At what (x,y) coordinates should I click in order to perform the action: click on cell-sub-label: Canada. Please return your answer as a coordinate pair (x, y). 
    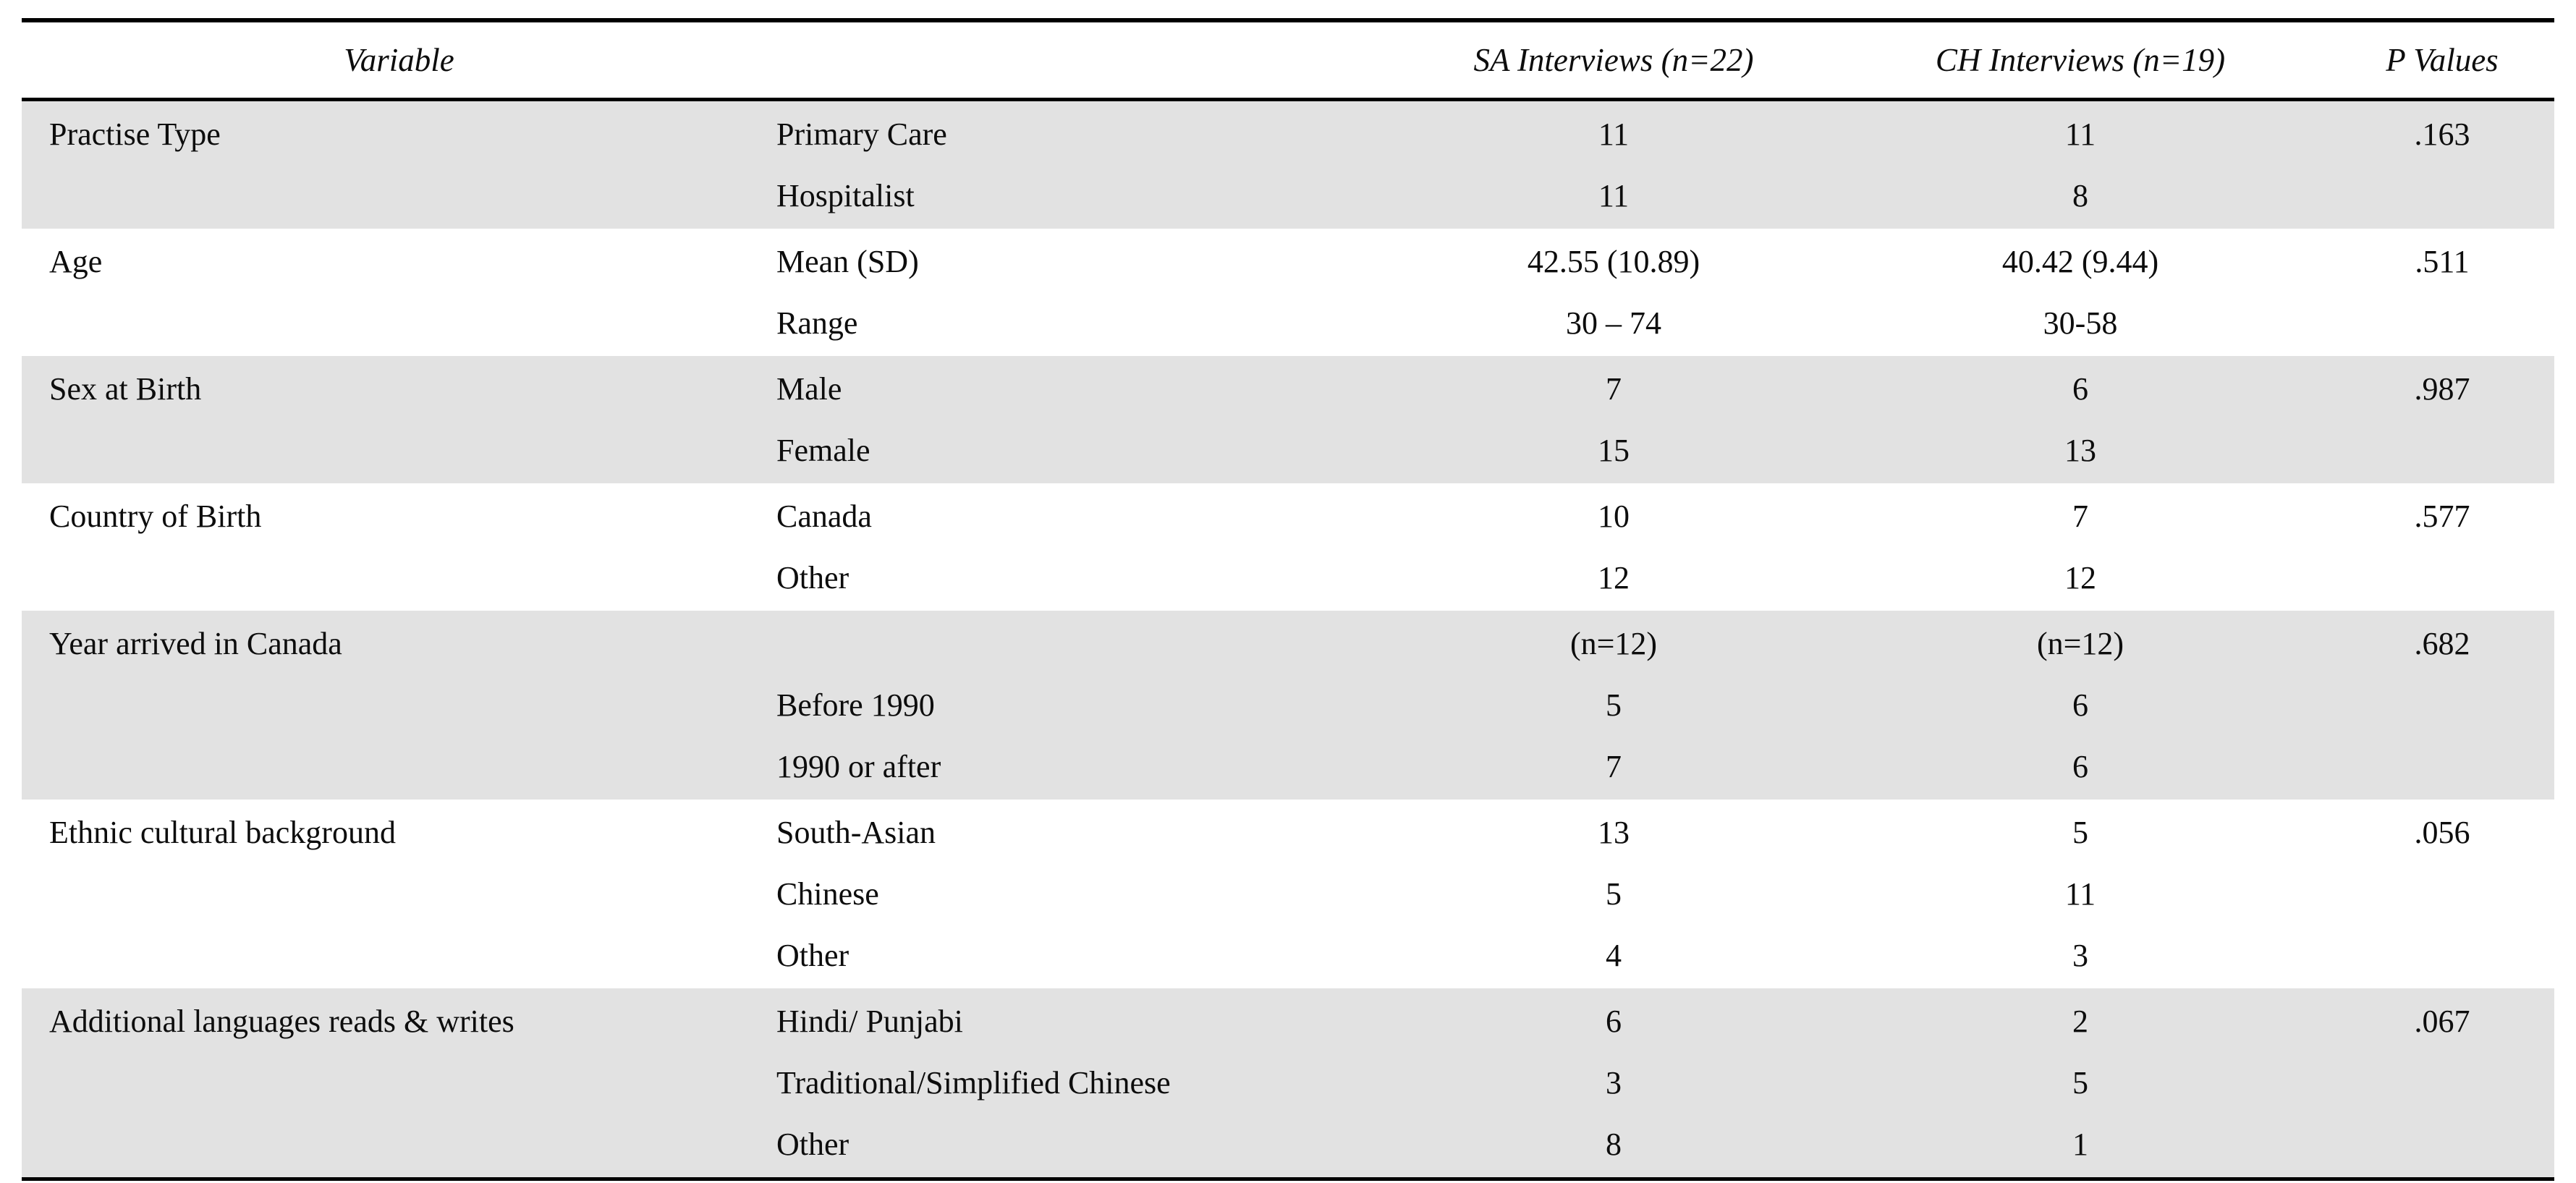
    Looking at the image, I should click on (824, 516).